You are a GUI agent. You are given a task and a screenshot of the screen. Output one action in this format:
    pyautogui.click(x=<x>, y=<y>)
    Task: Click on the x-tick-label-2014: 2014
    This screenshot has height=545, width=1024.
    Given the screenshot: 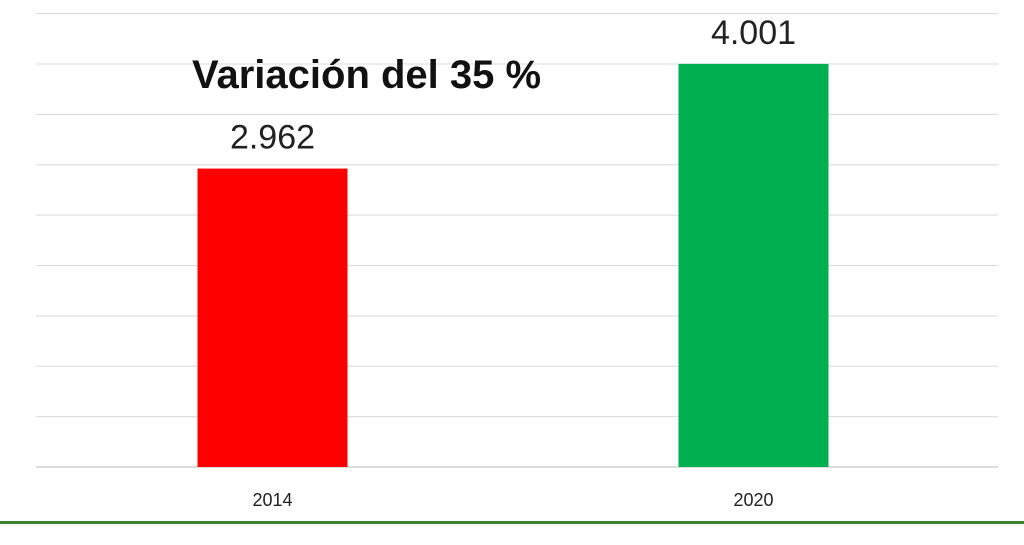 What is the action you would take?
    pyautogui.click(x=272, y=500)
    